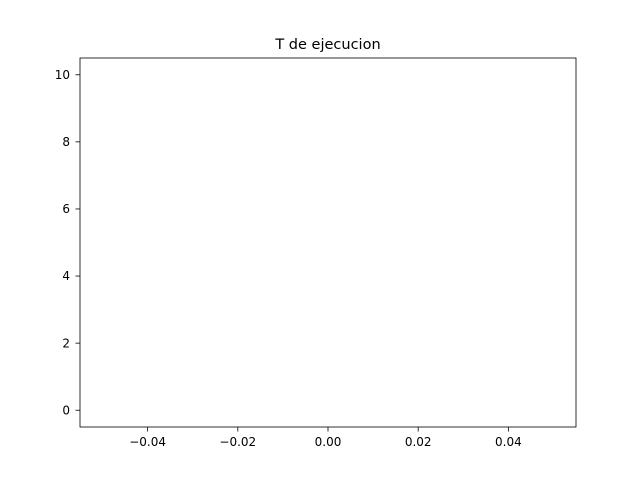  I want to click on y-tick-label: 0, so click(66, 410).